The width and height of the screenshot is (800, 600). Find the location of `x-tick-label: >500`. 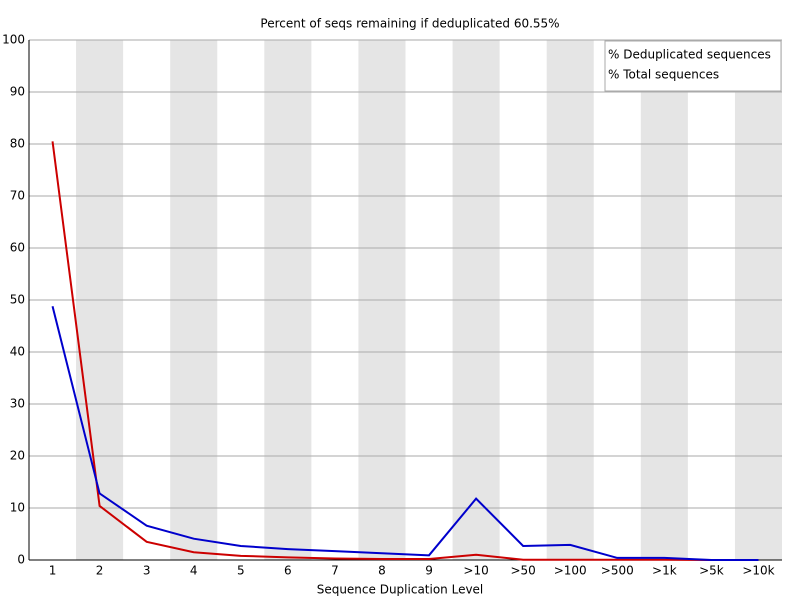

x-tick-label: >500 is located at coordinates (617, 571).